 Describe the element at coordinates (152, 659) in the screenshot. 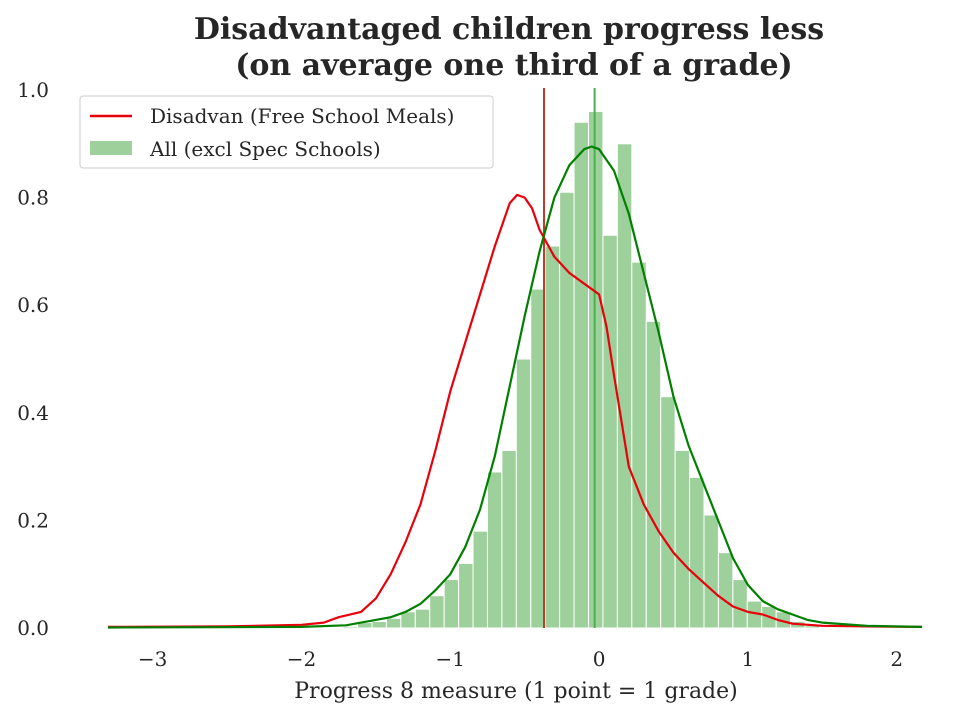

I see `x-tick-label: −3` at that location.